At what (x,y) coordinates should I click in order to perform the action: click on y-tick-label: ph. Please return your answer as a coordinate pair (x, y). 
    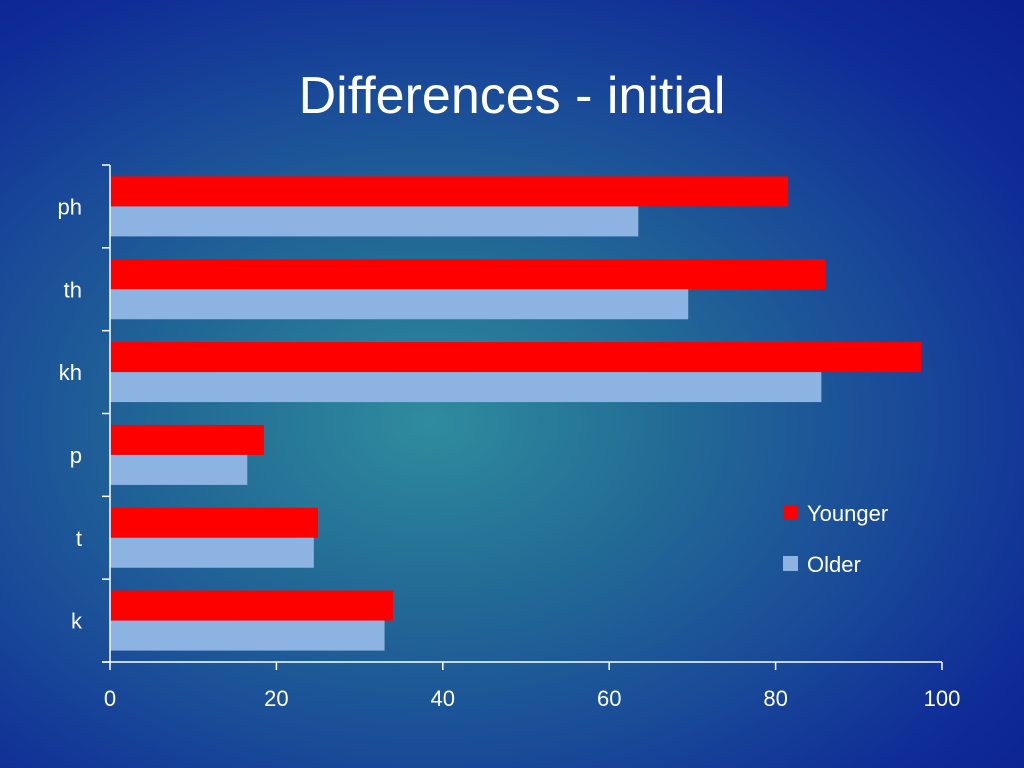
    Looking at the image, I should click on (70, 206).